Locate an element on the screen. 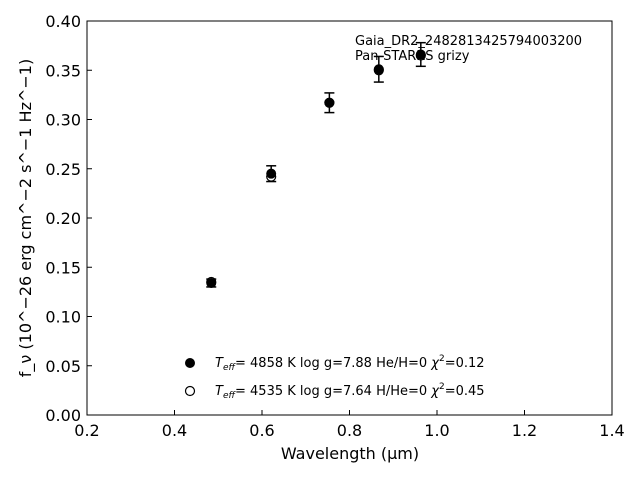 The image size is (640, 480). legend-1-chi-text: =0.12 is located at coordinates (465, 363).